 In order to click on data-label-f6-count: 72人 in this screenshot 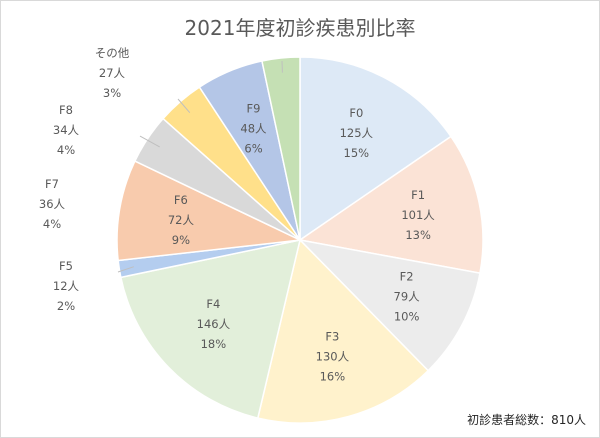, I will do `click(181, 220)`.